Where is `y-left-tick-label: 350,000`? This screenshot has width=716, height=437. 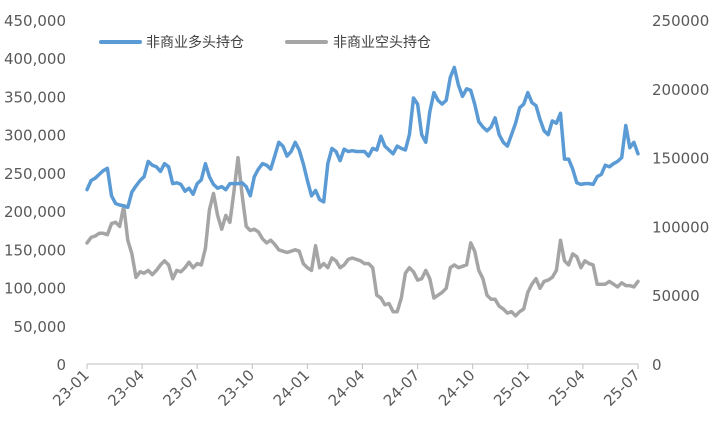
y-left-tick-label: 350,000 is located at coordinates (35, 97).